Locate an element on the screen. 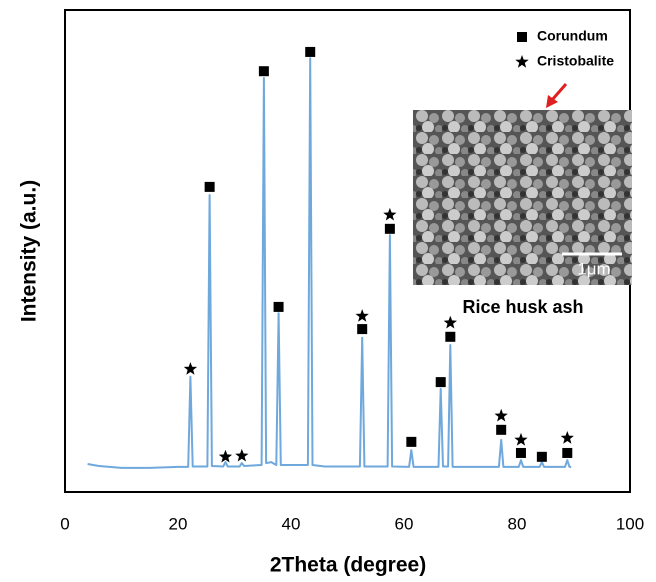  arrow-head is located at coordinates (552, 101).